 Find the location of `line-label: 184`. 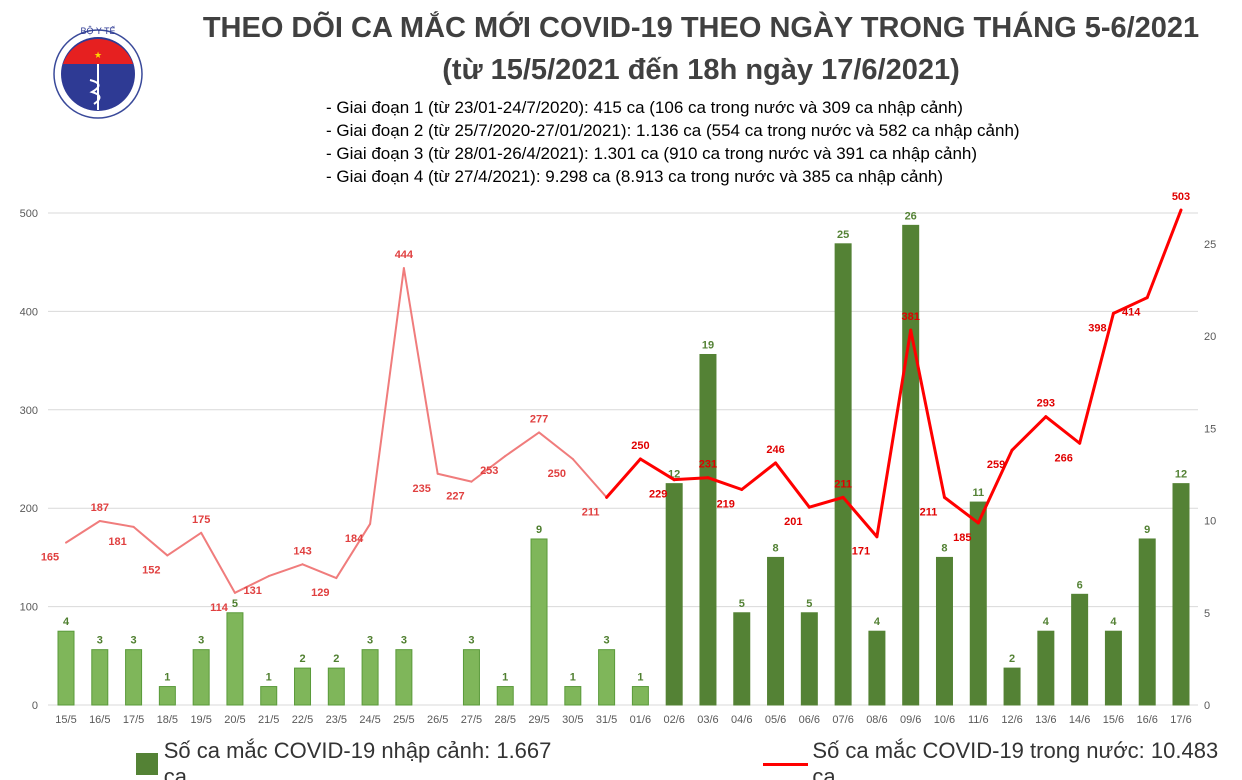

line-label: 184 is located at coordinates (354, 539).